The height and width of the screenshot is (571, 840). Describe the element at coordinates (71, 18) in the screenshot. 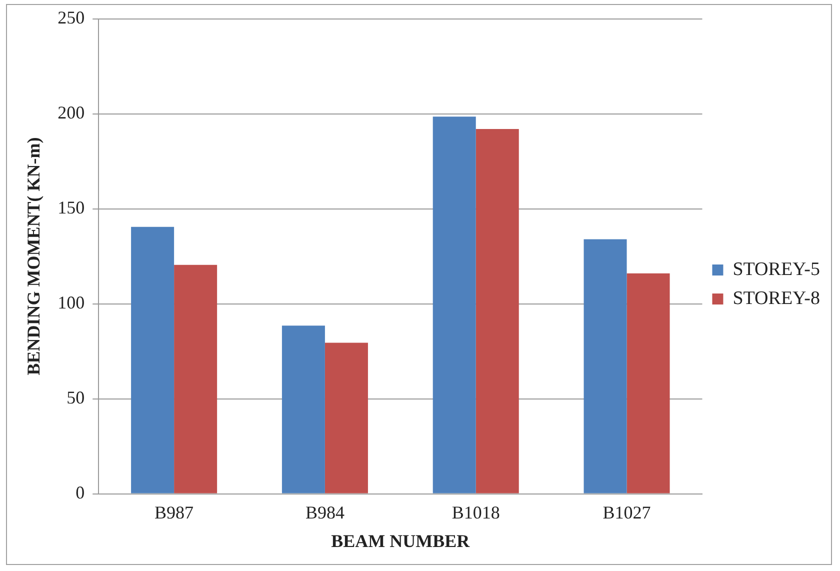

I see `y-tick-label: 250` at that location.